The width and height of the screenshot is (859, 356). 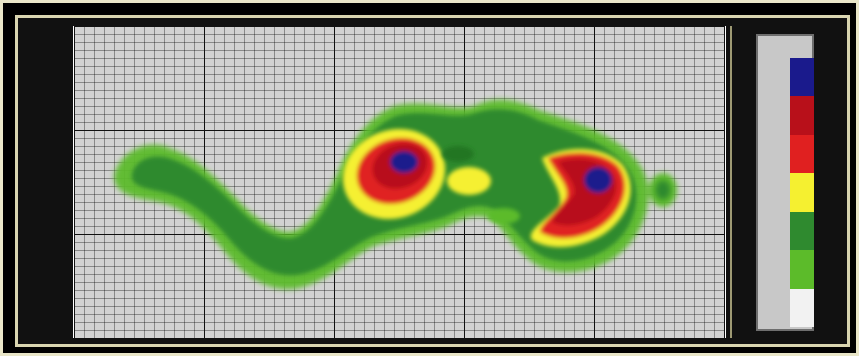 I want to click on midfoot-patches, so click(x=481, y=185).